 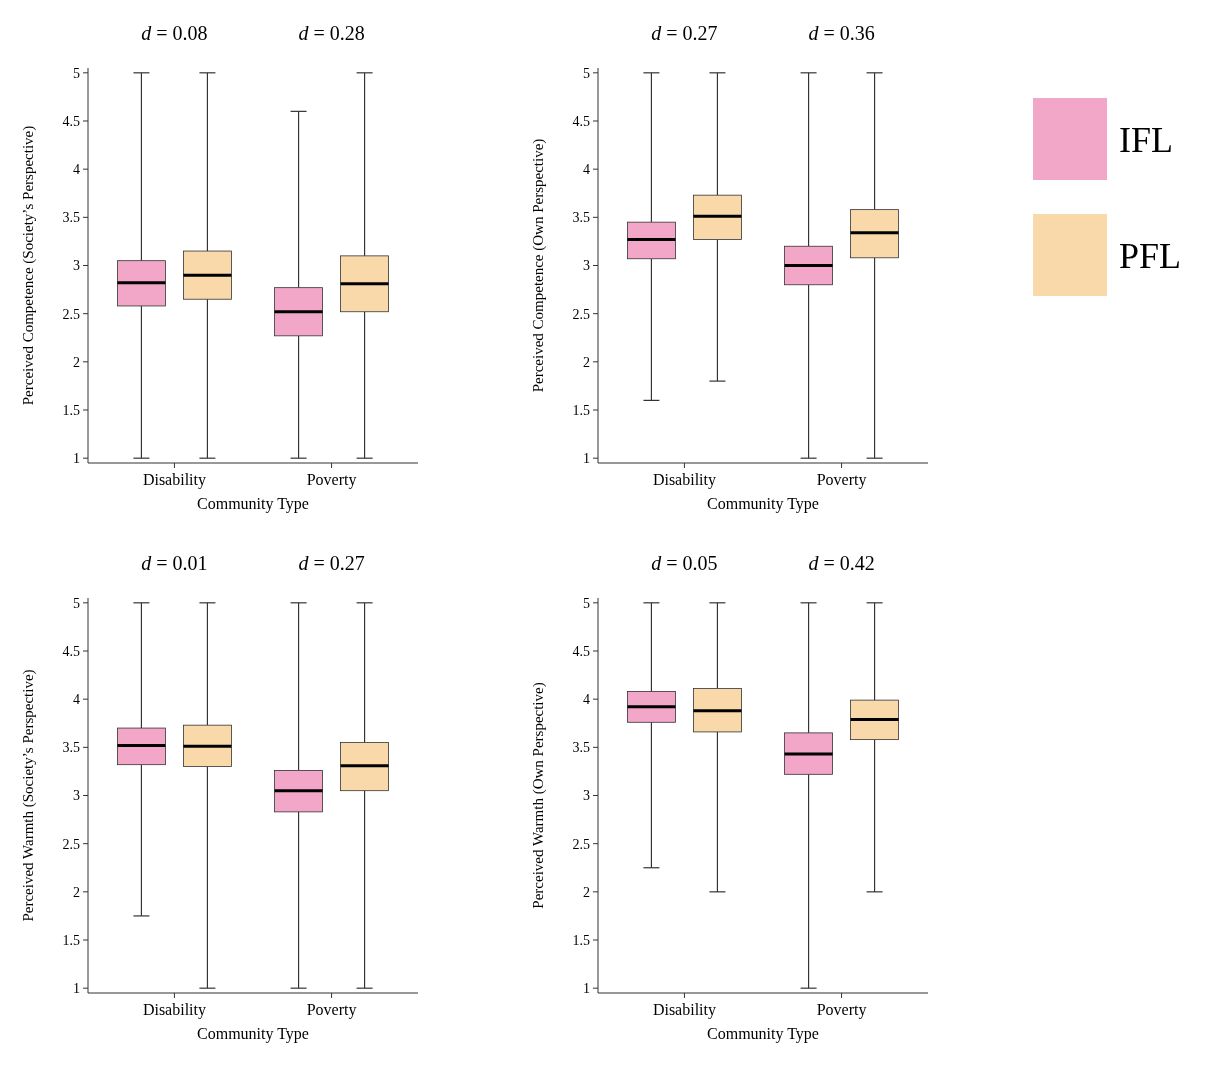 I want to click on legend-label: PFL, so click(x=1150, y=255).